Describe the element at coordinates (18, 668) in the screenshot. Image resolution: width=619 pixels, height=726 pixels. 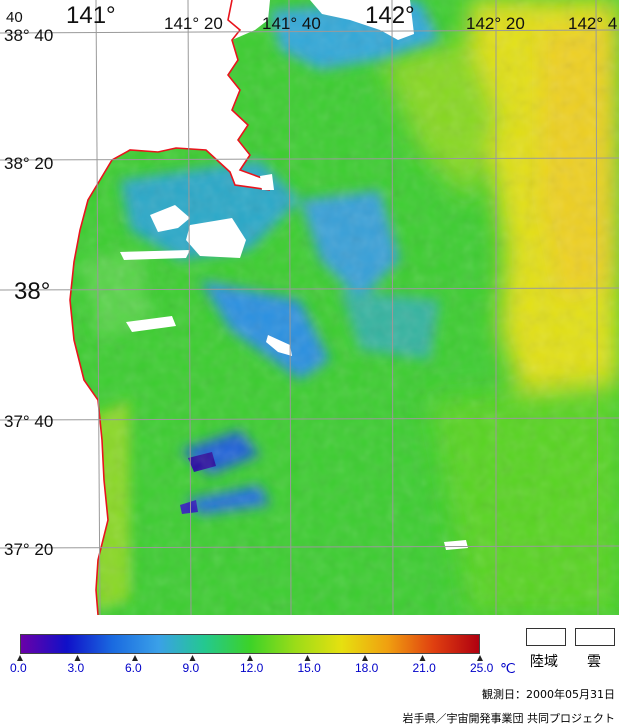
I see `colorbar-tick-label: 0.0` at that location.